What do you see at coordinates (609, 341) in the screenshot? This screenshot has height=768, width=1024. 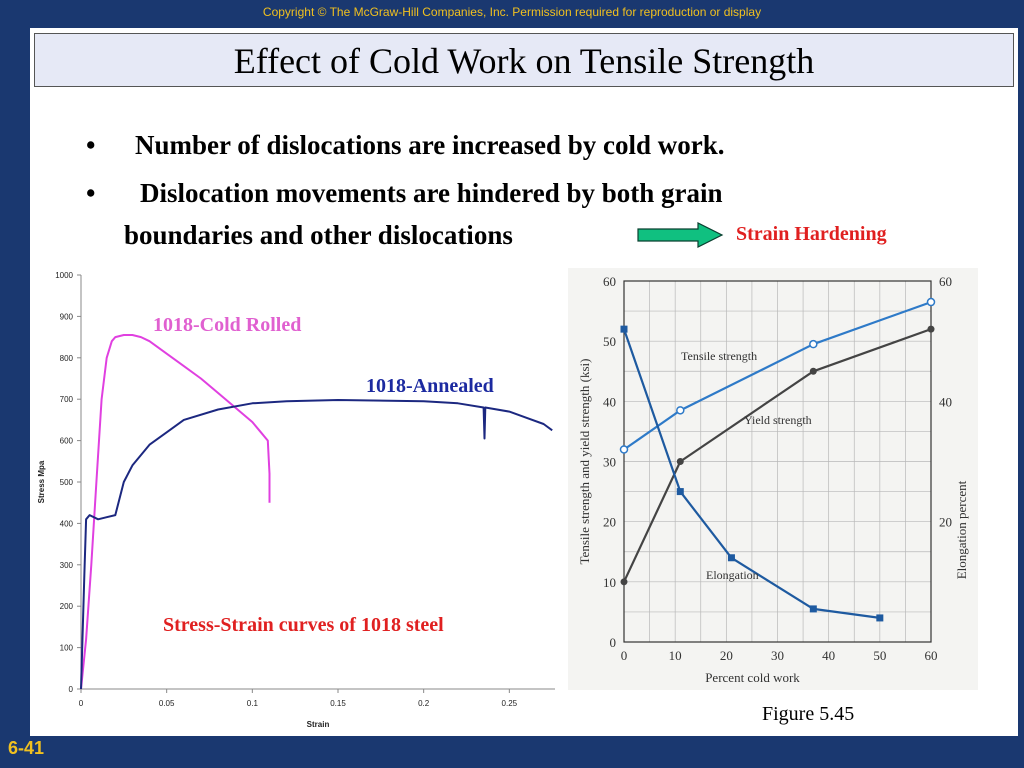 I see `y-tick-label: 50` at bounding box center [609, 341].